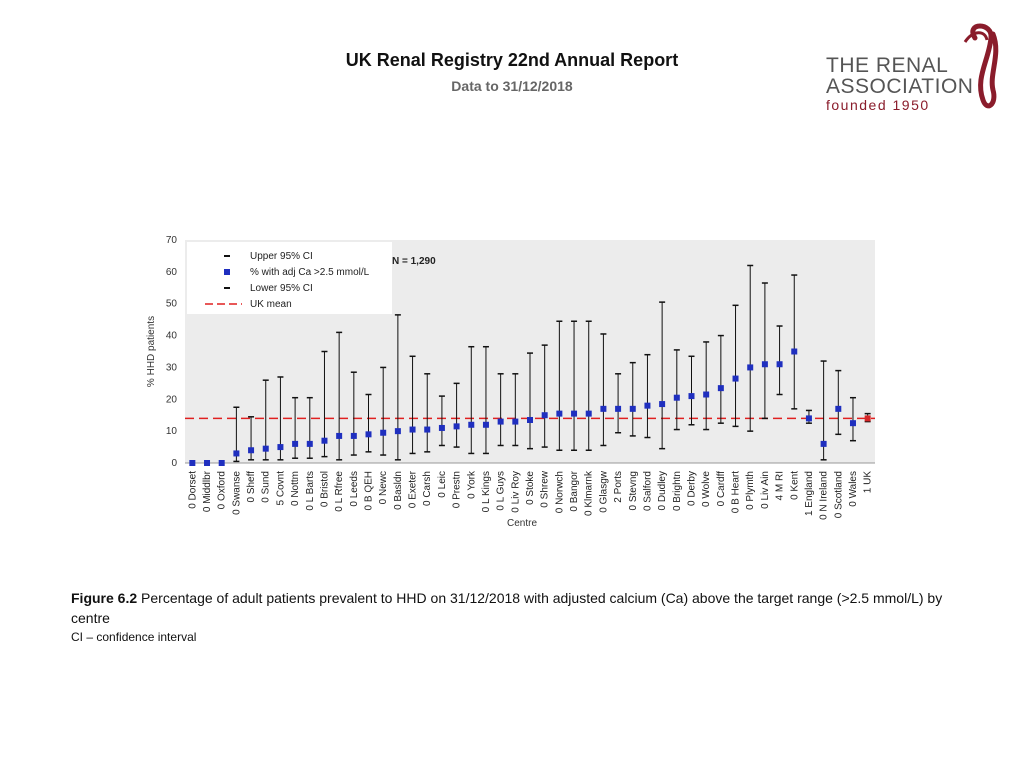 The image size is (1024, 768). I want to click on x-tick-label: 0 L Rfree, so click(339, 491).